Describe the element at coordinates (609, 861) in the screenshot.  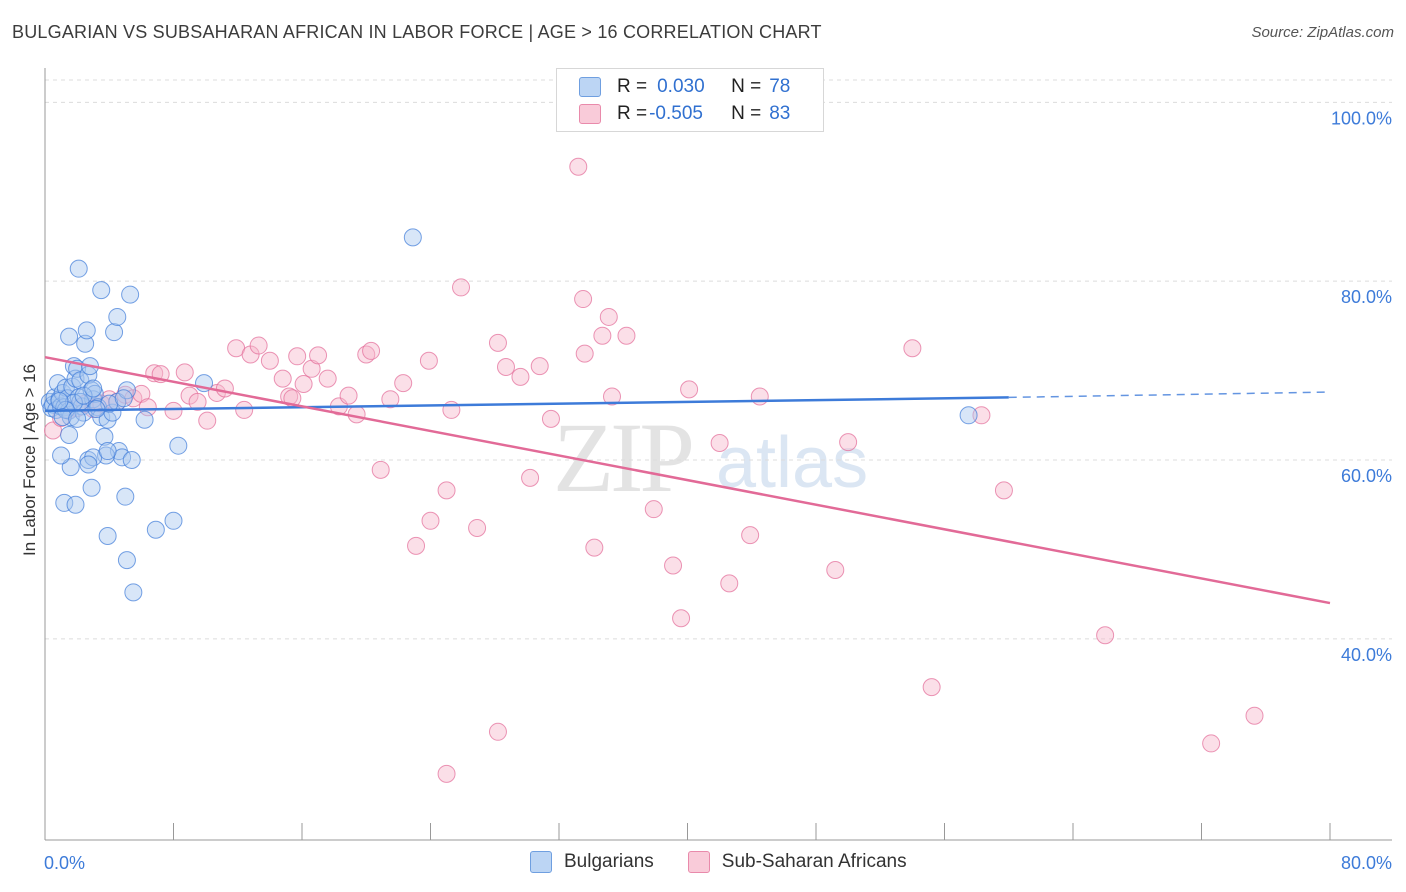
I see `legend-label-bulgarians: Bulgarians` at that location.